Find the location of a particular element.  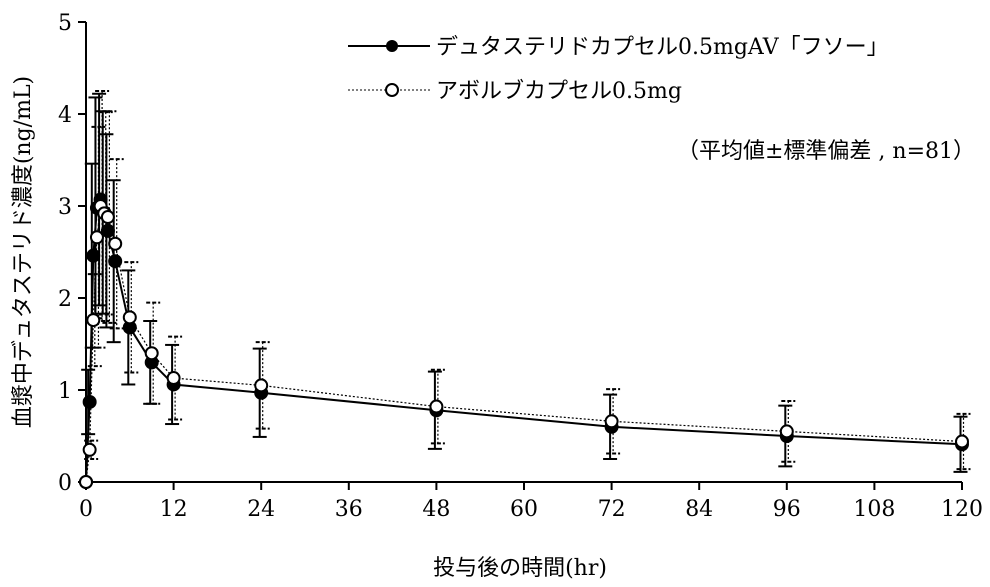

y-axis-label: 血漿中デュタステリド濃度(ng/mL) is located at coordinates (23, 252).